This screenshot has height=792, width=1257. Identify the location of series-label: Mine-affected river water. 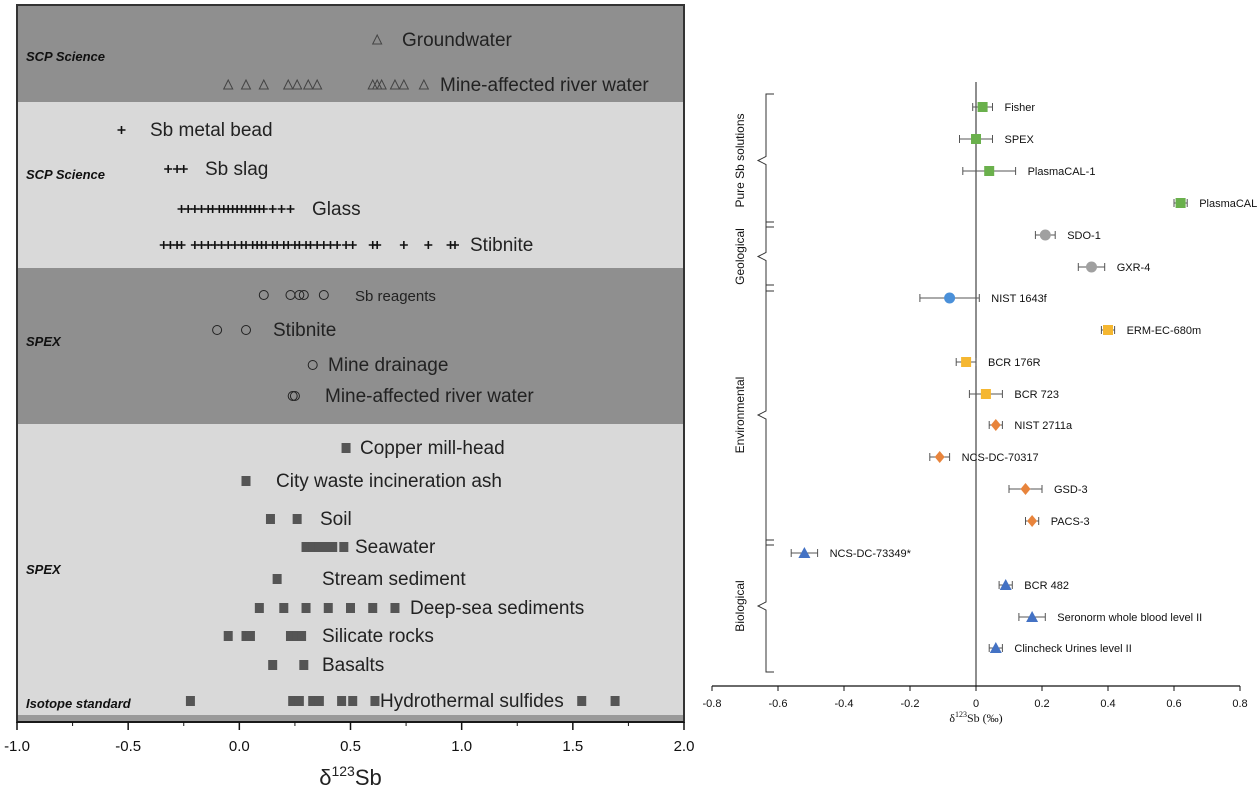
(429, 396).